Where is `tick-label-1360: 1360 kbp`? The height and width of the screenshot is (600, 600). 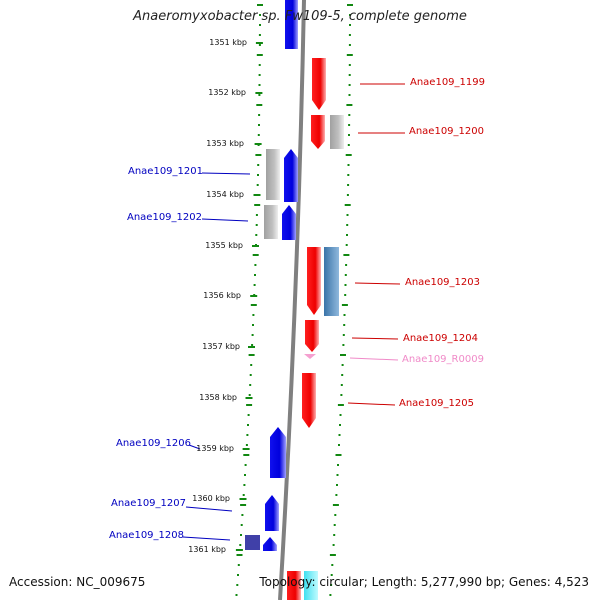
tick-label-1360: 1360 kbp is located at coordinates (211, 498).